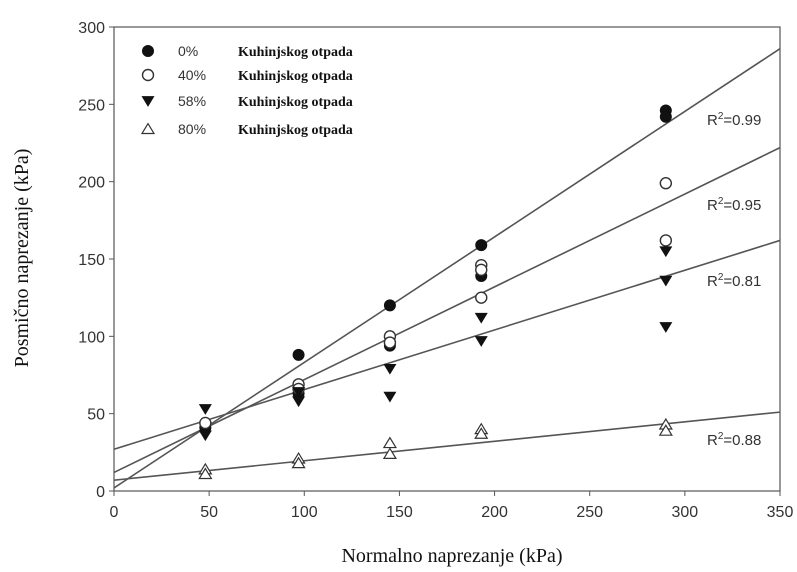 This screenshot has height=572, width=797. I want to click on r2-label-40pct: R2=0.95, so click(734, 205).